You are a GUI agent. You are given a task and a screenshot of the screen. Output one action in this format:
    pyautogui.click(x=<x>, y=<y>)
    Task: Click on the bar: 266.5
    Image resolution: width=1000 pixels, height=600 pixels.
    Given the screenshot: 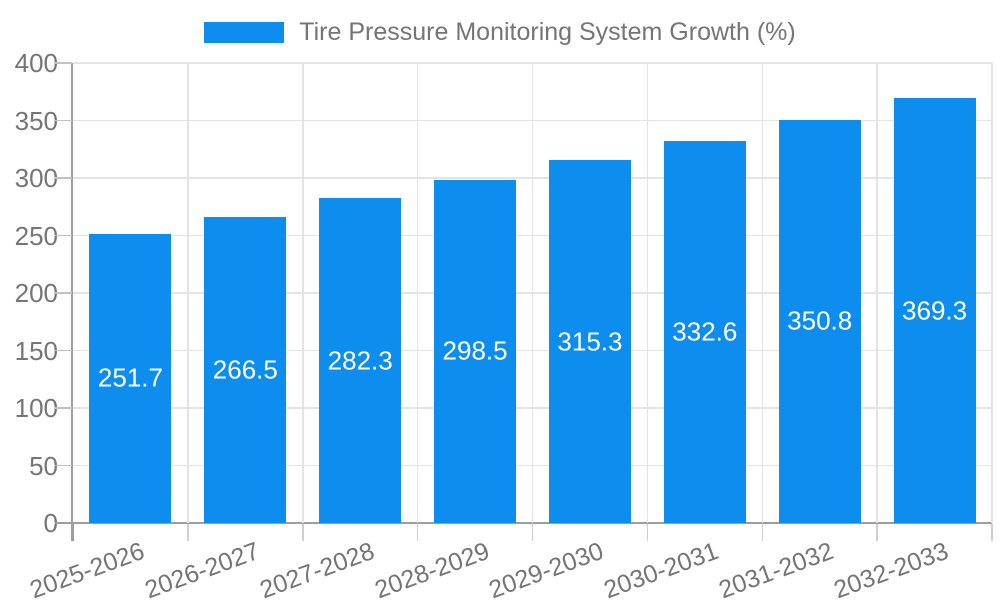 What is the action you would take?
    pyautogui.click(x=245, y=369)
    